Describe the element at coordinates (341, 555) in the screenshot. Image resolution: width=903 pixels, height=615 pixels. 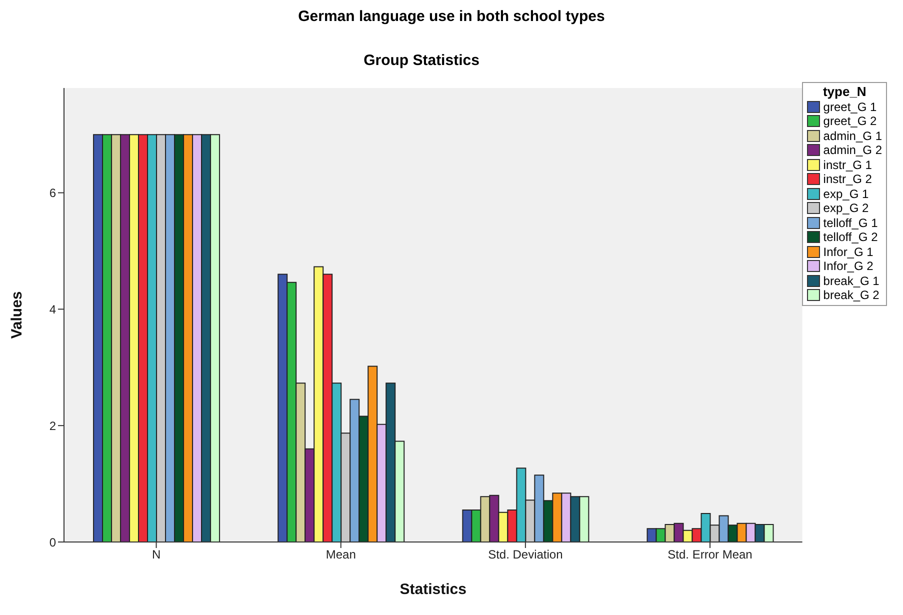
I see `x-tick-label: Mean` at that location.